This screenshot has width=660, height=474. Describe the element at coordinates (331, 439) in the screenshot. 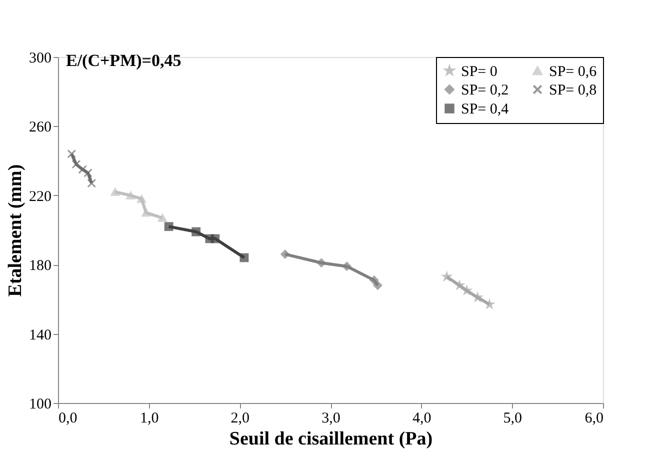

I see `x-axis-title: Seuil de cisaillement (Pa)` at that location.